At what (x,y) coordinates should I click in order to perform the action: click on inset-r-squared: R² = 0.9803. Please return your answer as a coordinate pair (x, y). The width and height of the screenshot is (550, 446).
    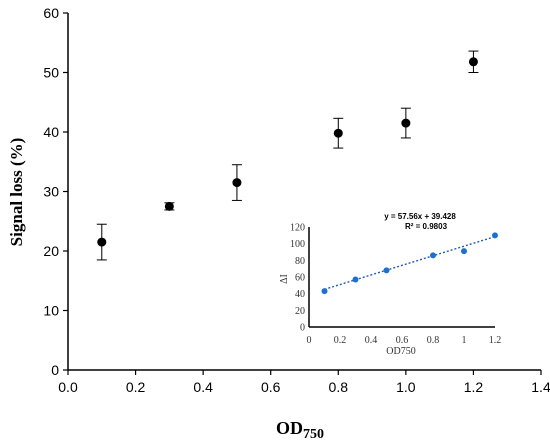
    Looking at the image, I should click on (426, 226).